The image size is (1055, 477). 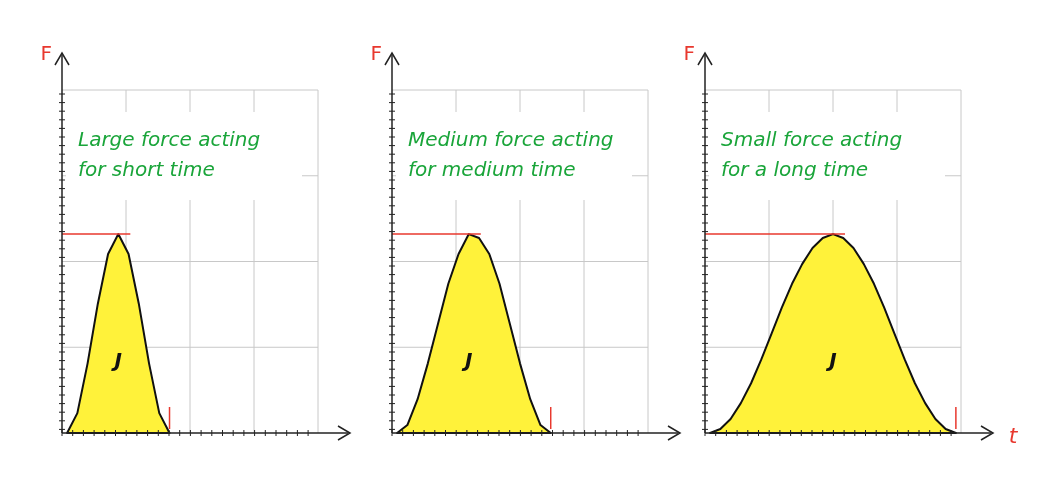 What do you see at coordinates (511, 154) in the screenshot?
I see `text: Medium force acting for medium time` at bounding box center [511, 154].